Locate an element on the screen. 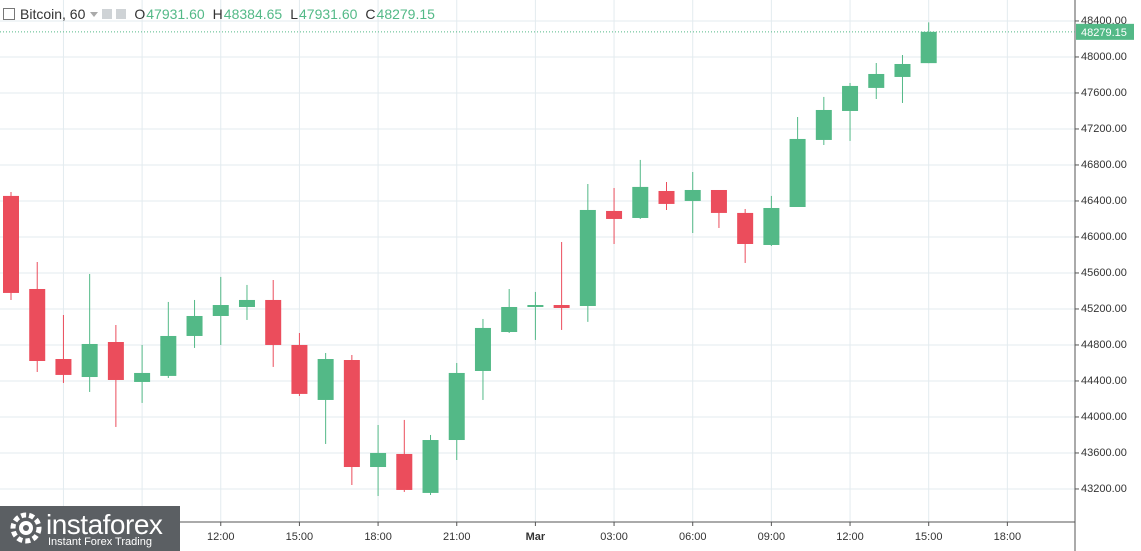 The image size is (1141, 551). y-tick-label: 44000.00 is located at coordinates (1104, 417).